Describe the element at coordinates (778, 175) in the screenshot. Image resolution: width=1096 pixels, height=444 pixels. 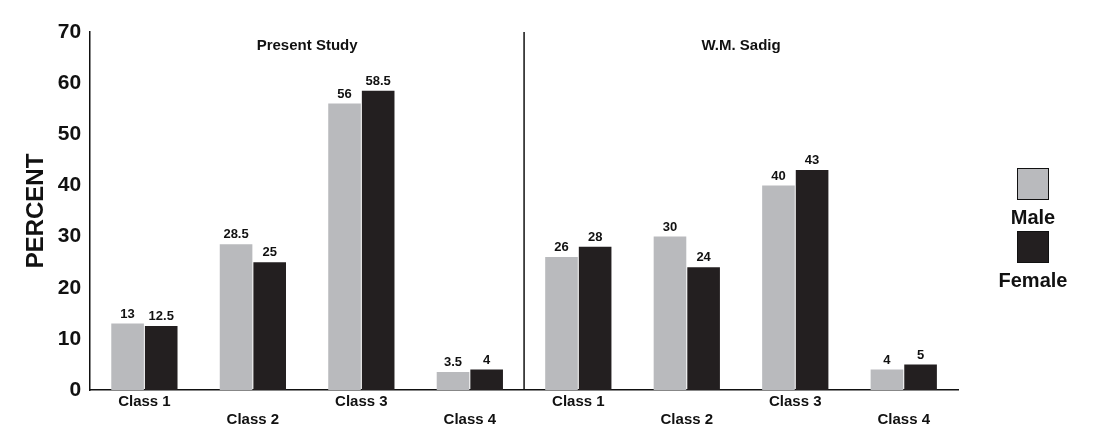
I see `data-label: 40` at that location.